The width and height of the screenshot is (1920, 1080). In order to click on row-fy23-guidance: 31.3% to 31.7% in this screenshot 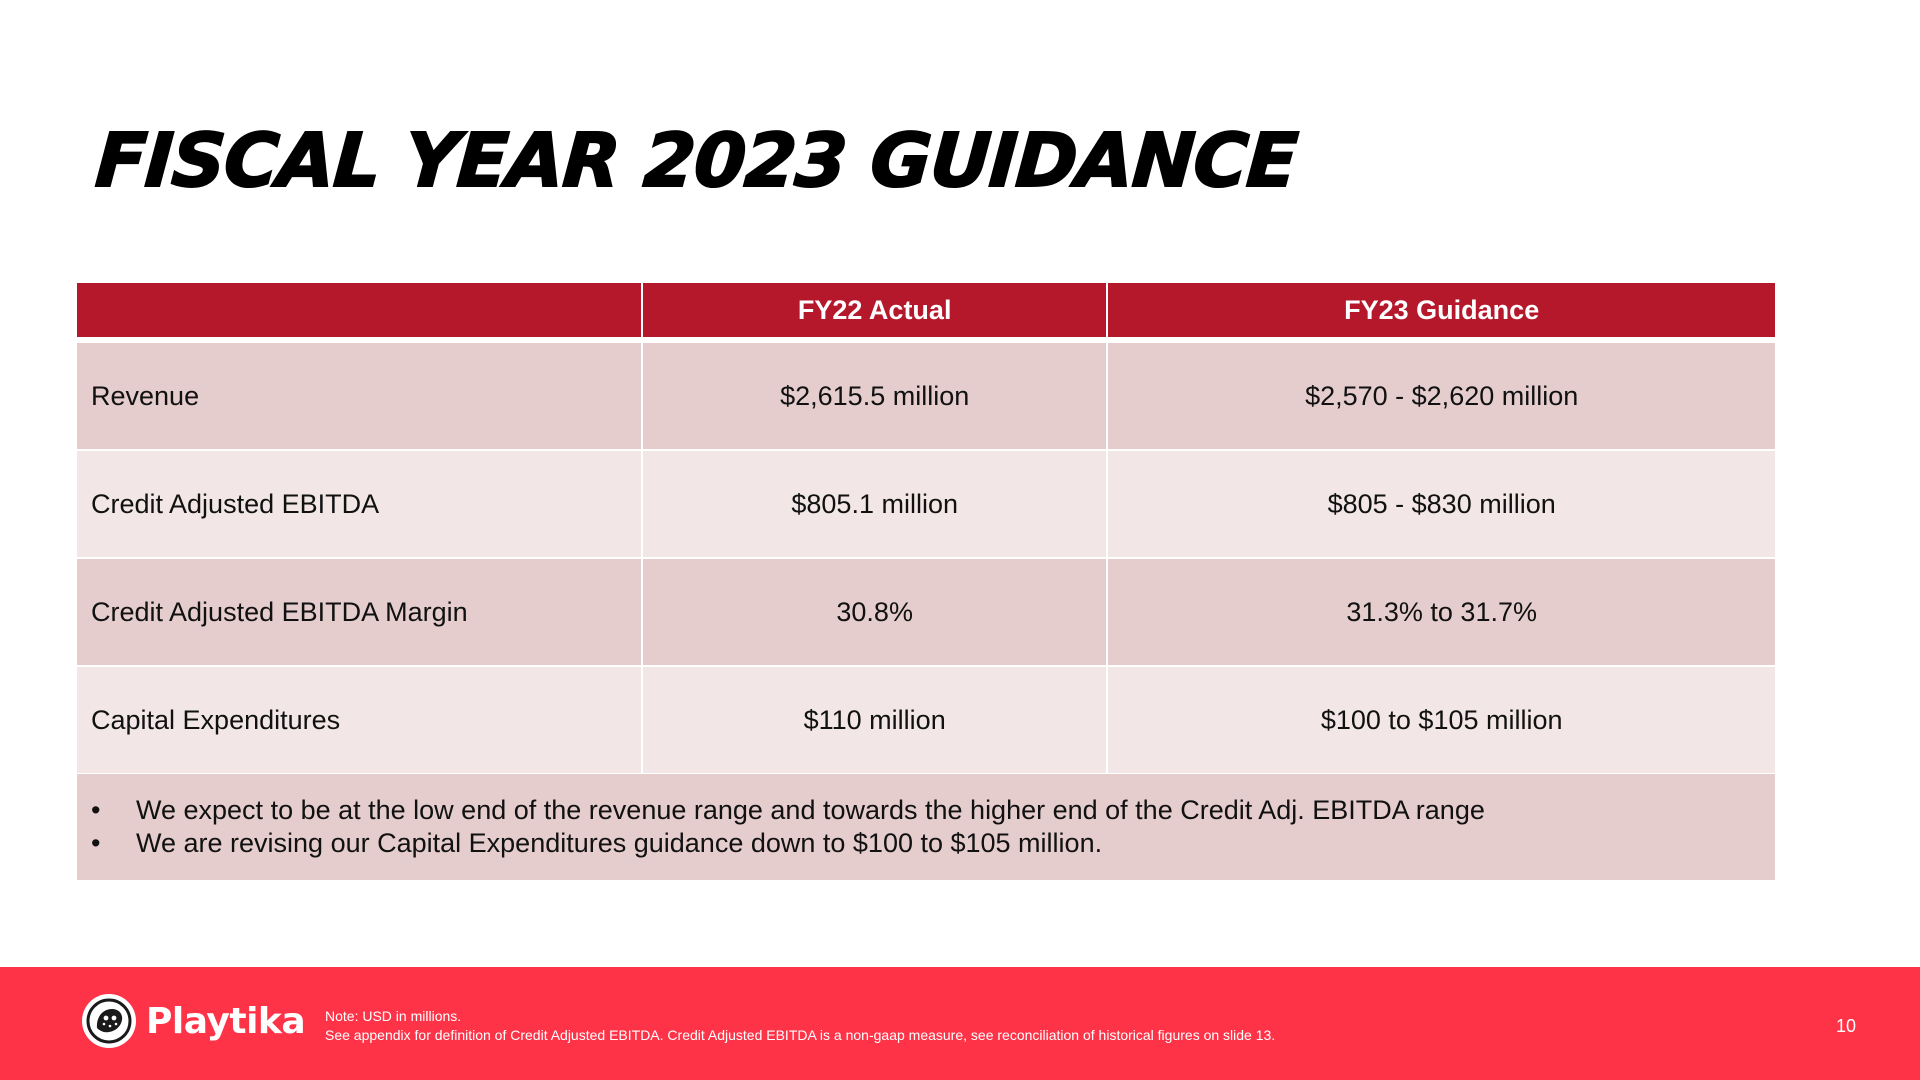, I will do `click(1441, 612)`.